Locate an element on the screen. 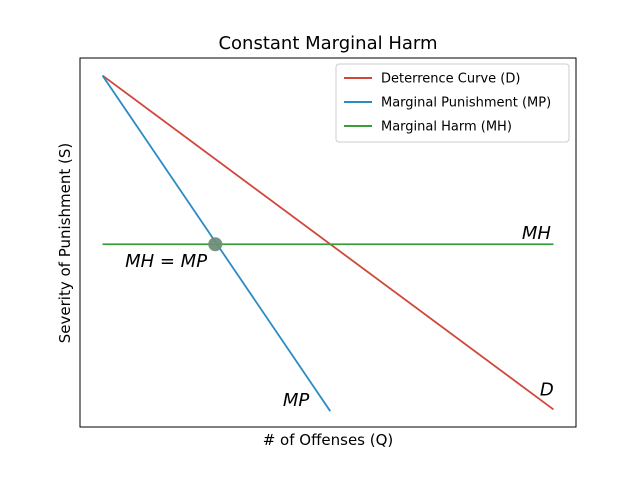 The width and height of the screenshot is (640, 480). chart-title: Constant Marginal Harm is located at coordinates (327, 43).